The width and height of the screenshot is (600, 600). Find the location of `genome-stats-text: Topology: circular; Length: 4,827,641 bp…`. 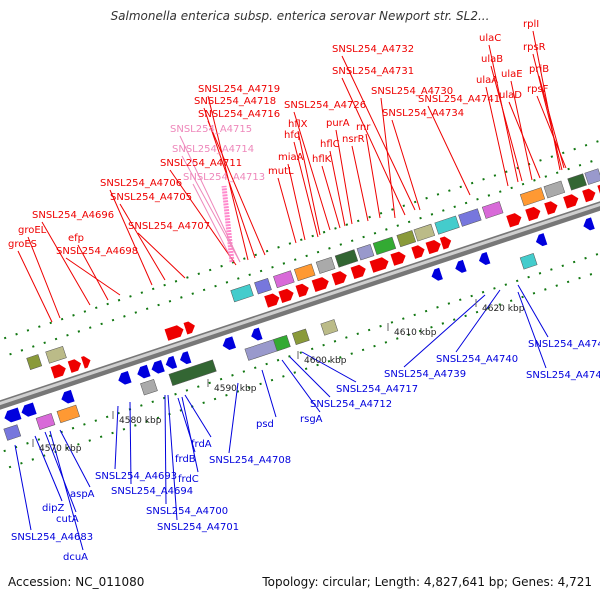

genome-stats-text: Topology: circular; Length: 4,827,641 bp… is located at coordinates (427, 582).